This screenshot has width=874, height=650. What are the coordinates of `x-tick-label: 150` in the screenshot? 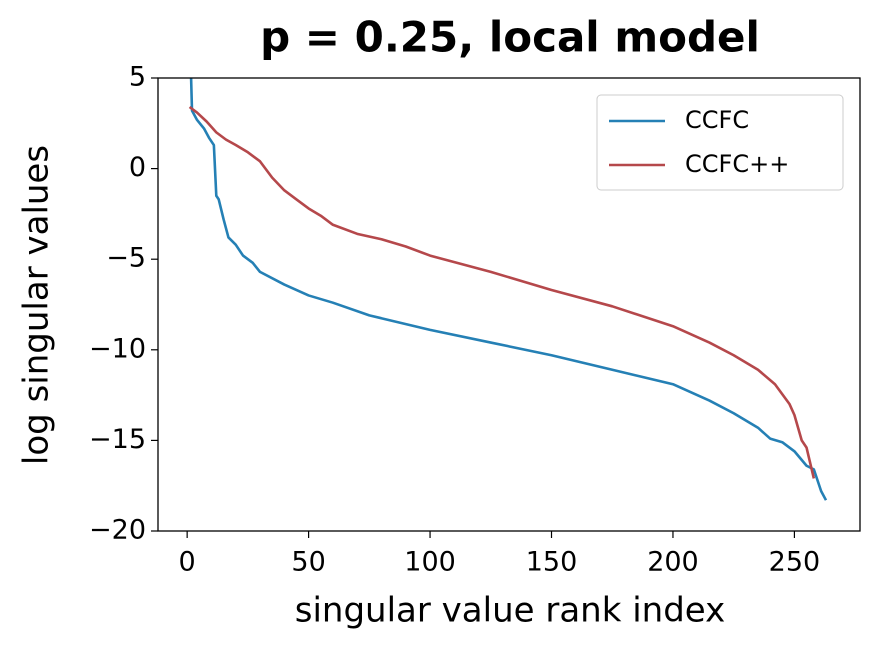 It's located at (552, 562).